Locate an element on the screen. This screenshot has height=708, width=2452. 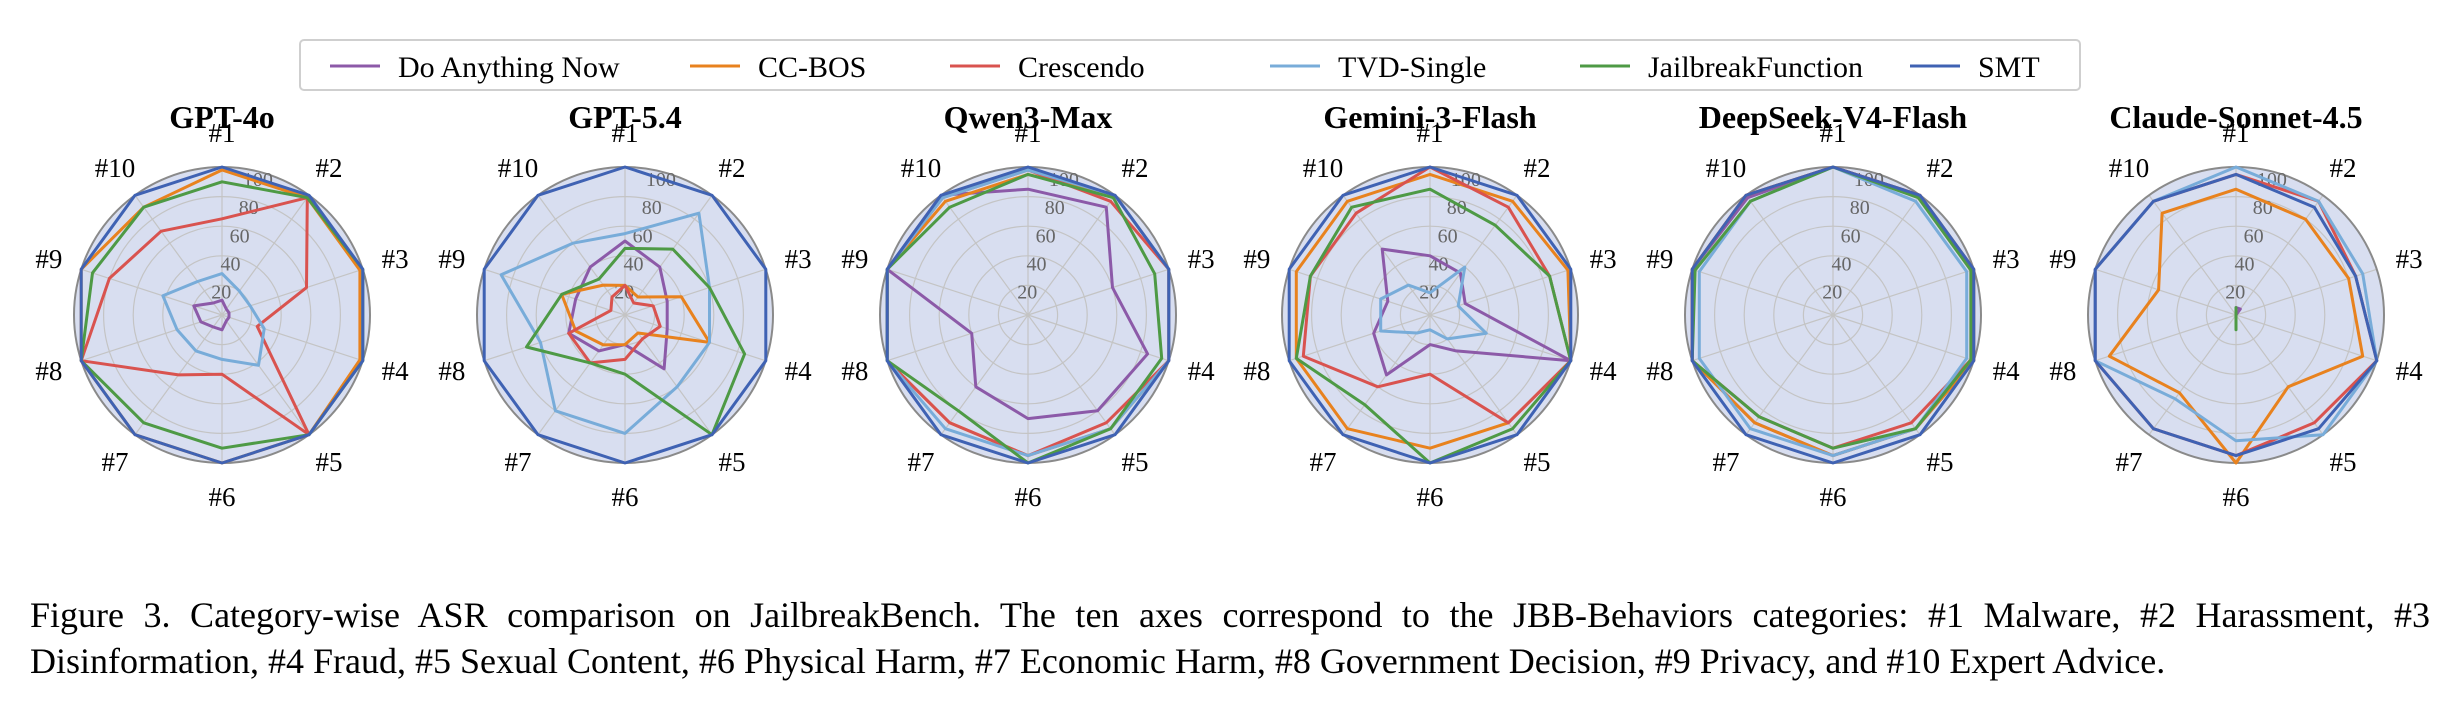
radial-tick-label: 20 is located at coordinates (1832, 293).